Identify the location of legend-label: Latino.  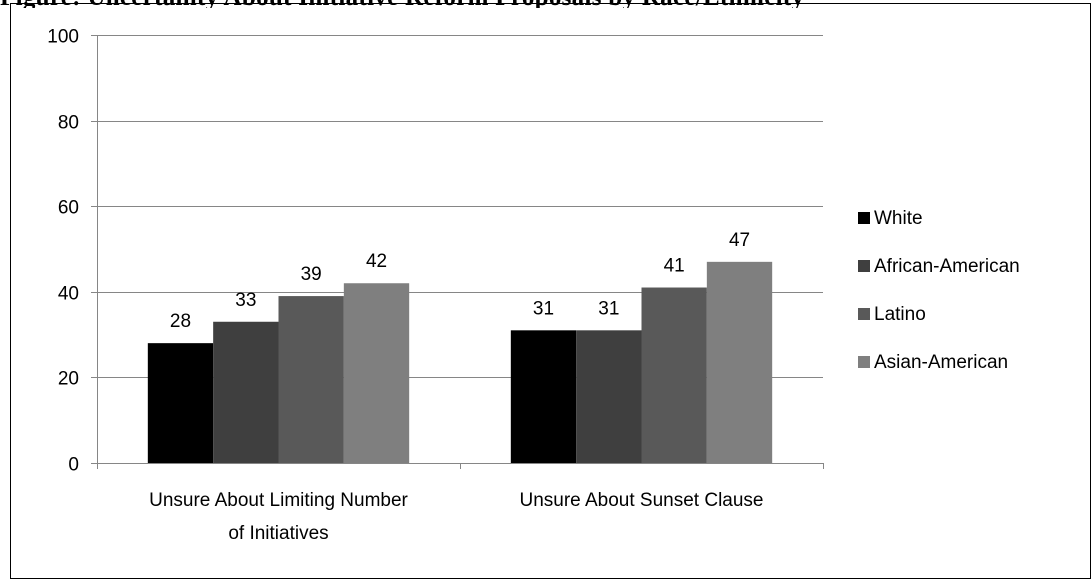
(900, 314).